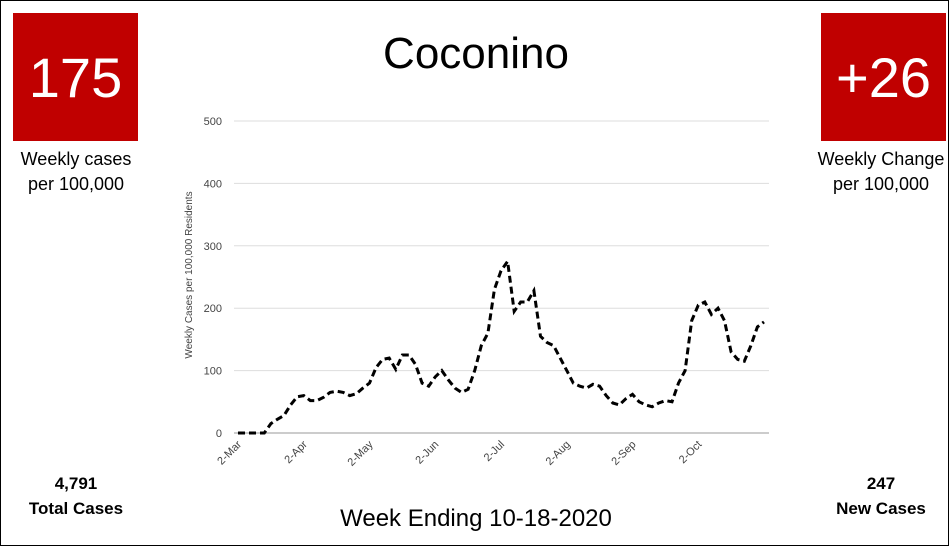  Describe the element at coordinates (476, 518) in the screenshot. I see `footer: Week Ending 10-18-2020` at that location.